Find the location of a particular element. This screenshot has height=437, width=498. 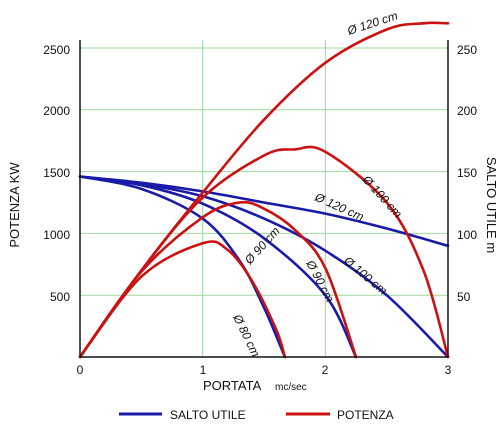

x-tick-label: 2 is located at coordinates (325, 370).